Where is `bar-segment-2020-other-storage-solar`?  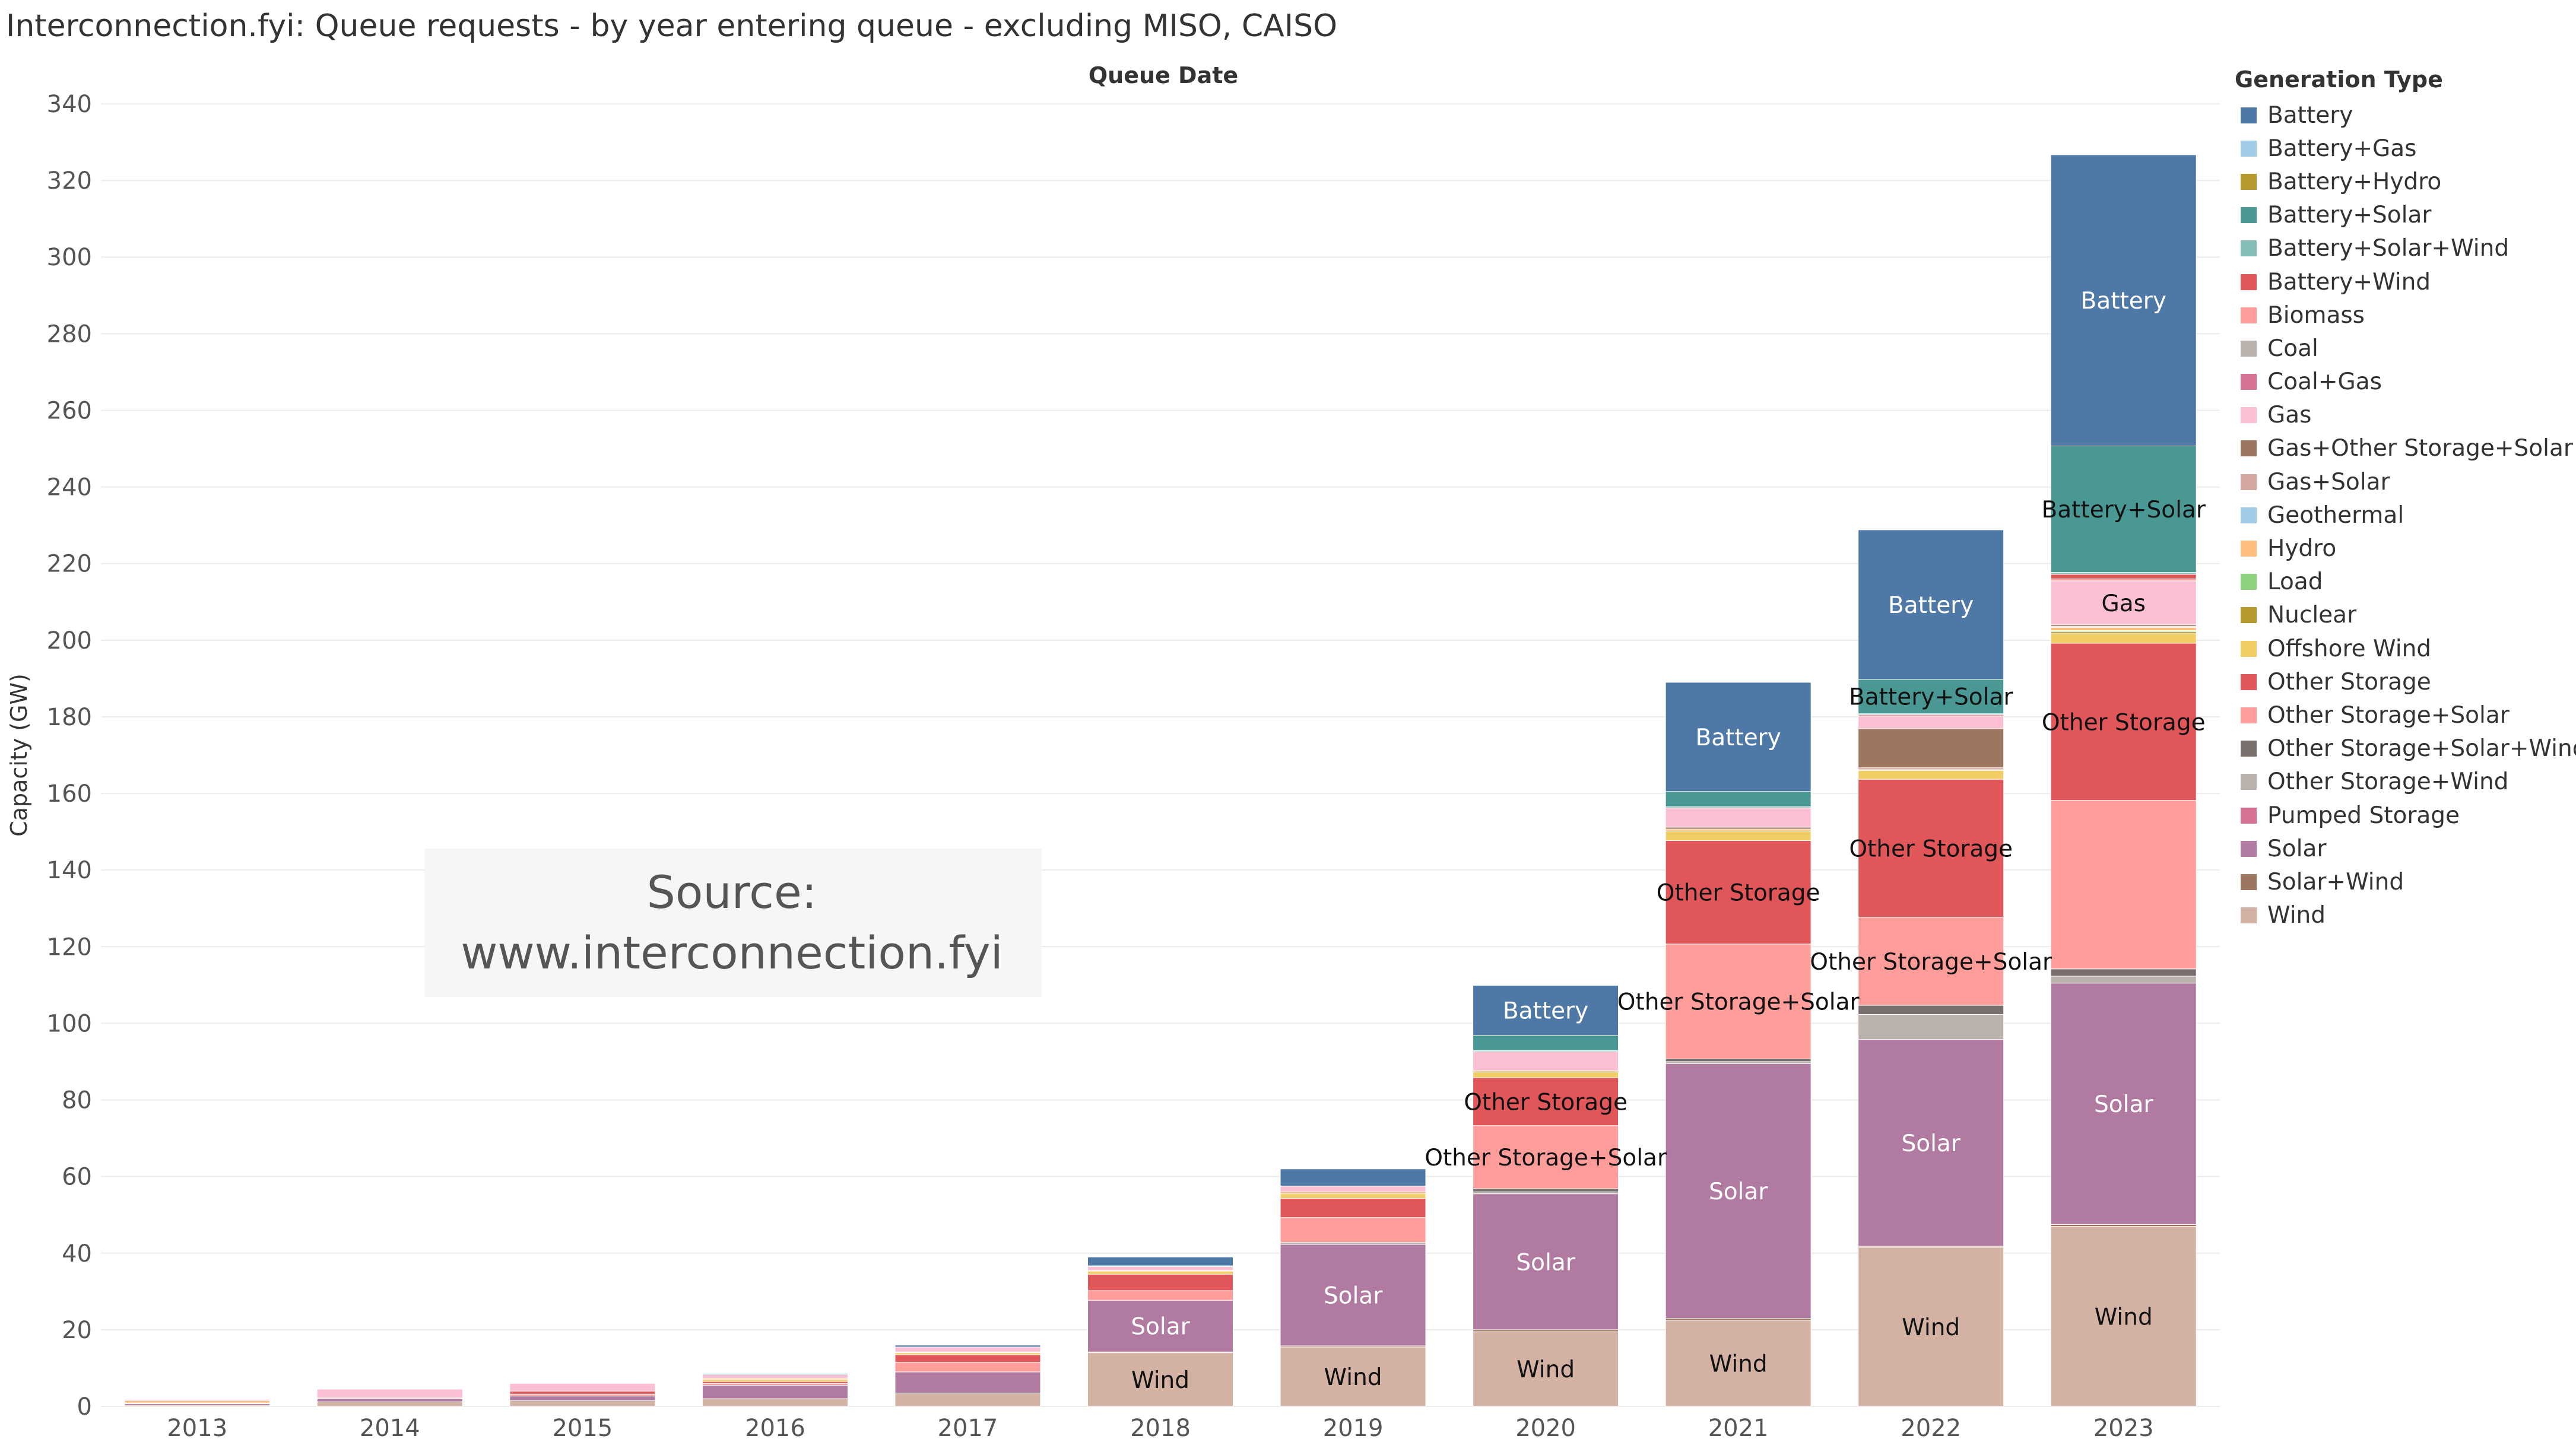
bar-segment-2020-other-storage-solar is located at coordinates (1546, 1157).